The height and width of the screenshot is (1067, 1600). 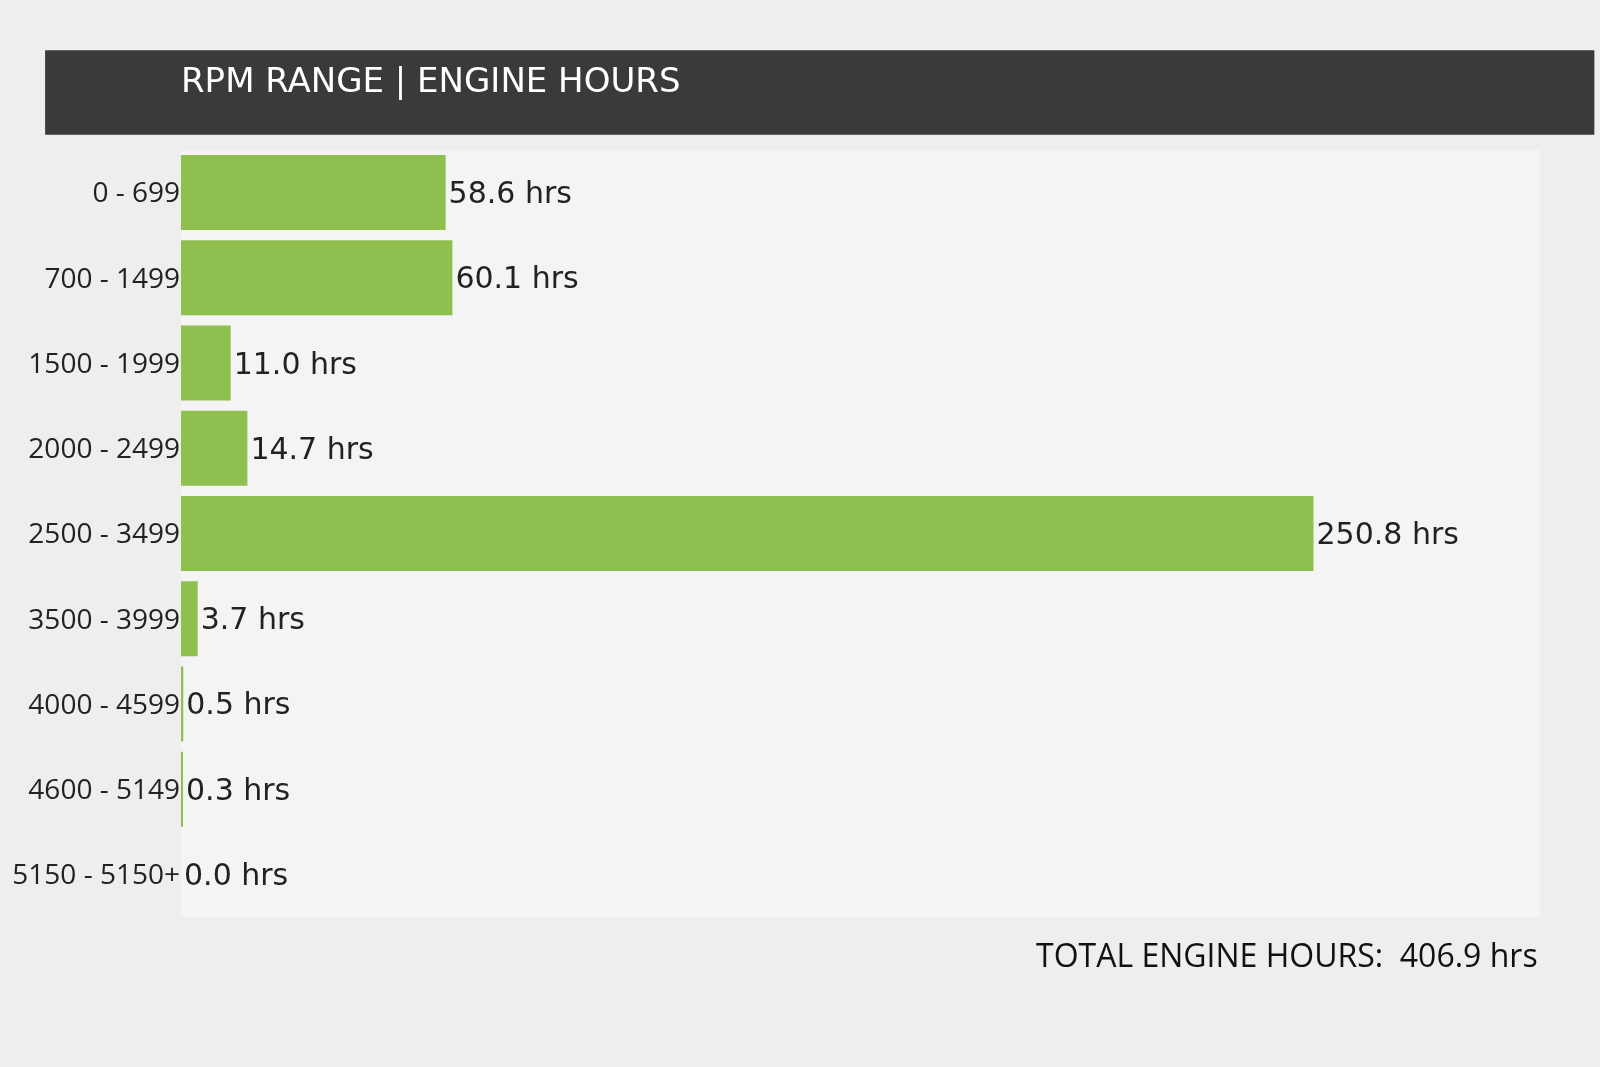 What do you see at coordinates (104, 702) in the screenshot?
I see `y-tick-label: 4000 - 4599` at bounding box center [104, 702].